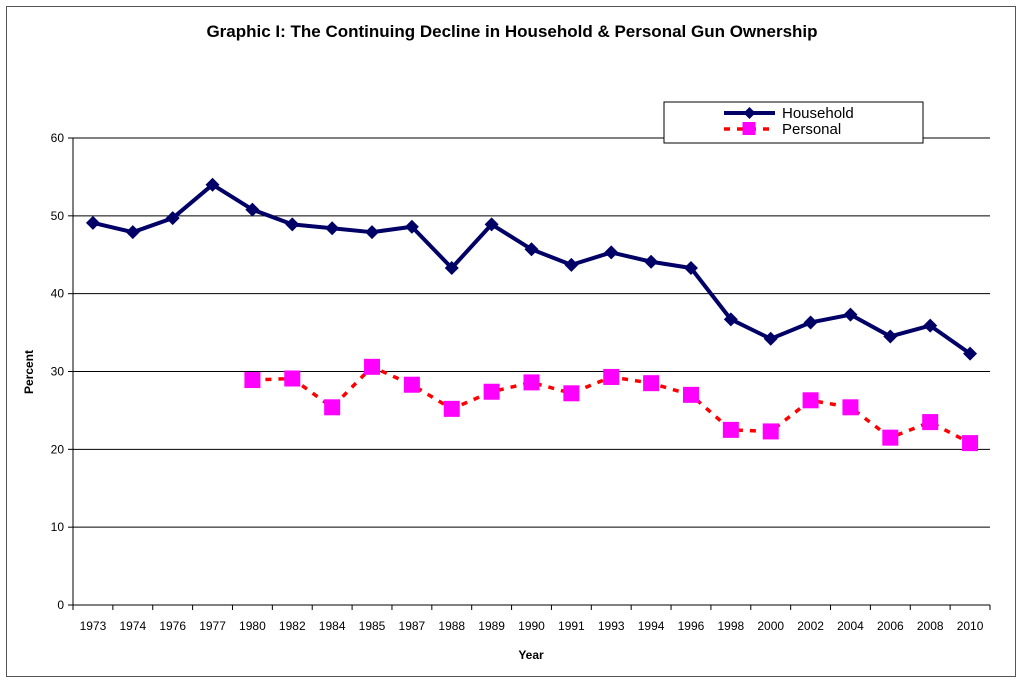 The image size is (1024, 685). What do you see at coordinates (810, 626) in the screenshot?
I see `x-tick-label: 2002` at bounding box center [810, 626].